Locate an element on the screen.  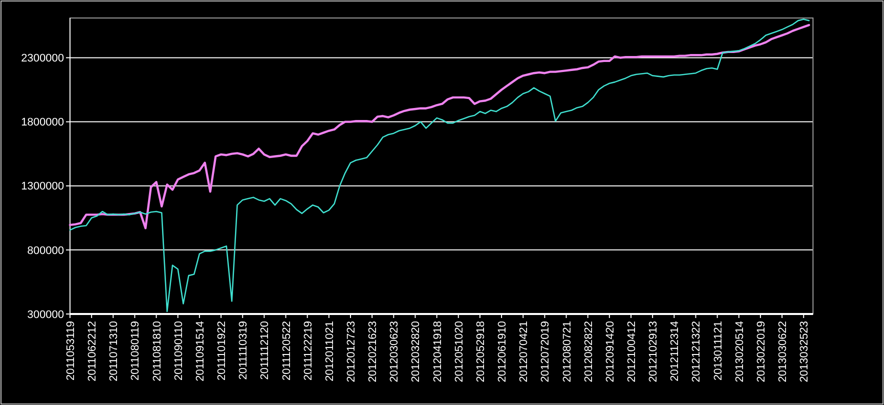
x-tick-label: 2012070421 is located at coordinates (524, 351).